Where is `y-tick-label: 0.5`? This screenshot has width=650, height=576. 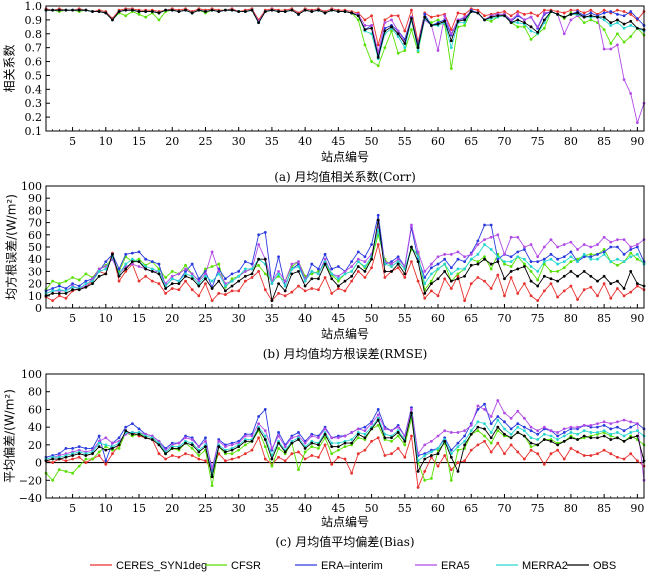
y-tick-label: 0.5 is located at coordinates (34, 75).